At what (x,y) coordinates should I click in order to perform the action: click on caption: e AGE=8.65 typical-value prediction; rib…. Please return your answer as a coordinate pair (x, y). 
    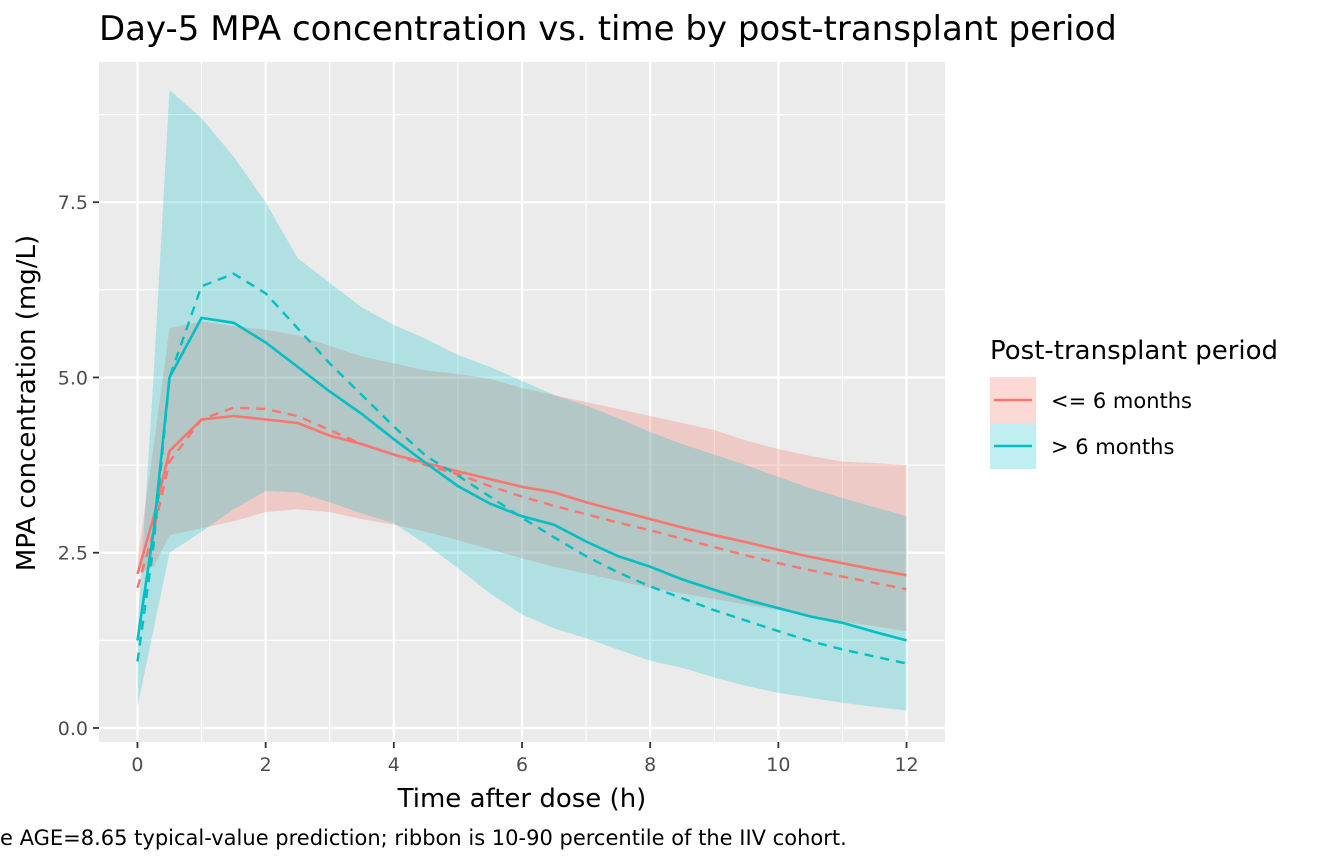
    Looking at the image, I should click on (423, 838).